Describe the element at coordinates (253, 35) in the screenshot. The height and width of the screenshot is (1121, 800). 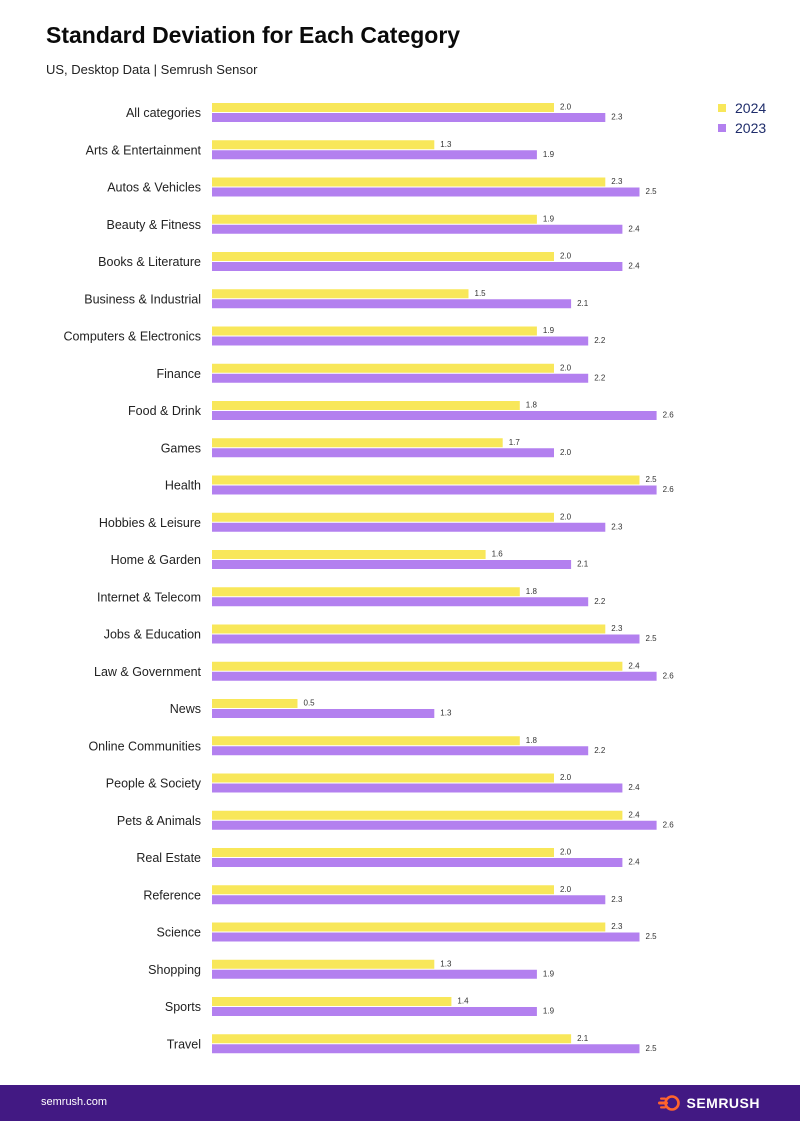
I see `chart-title: Standard Deviation for Each Category` at that location.